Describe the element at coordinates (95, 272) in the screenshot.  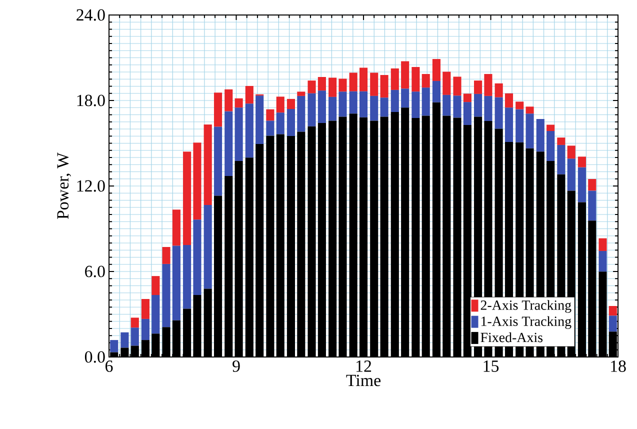
I see `y-tick-label: 6.0` at that location.